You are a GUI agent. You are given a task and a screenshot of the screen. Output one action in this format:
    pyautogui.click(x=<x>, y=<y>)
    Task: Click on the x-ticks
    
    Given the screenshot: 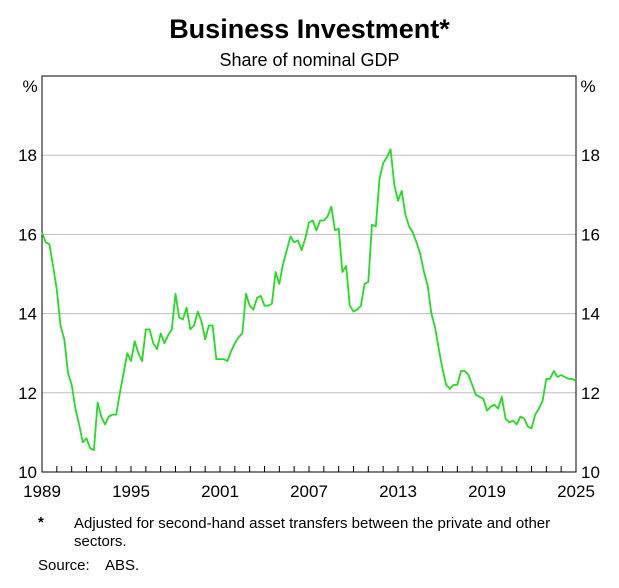 What is the action you would take?
    pyautogui.click(x=309, y=469)
    